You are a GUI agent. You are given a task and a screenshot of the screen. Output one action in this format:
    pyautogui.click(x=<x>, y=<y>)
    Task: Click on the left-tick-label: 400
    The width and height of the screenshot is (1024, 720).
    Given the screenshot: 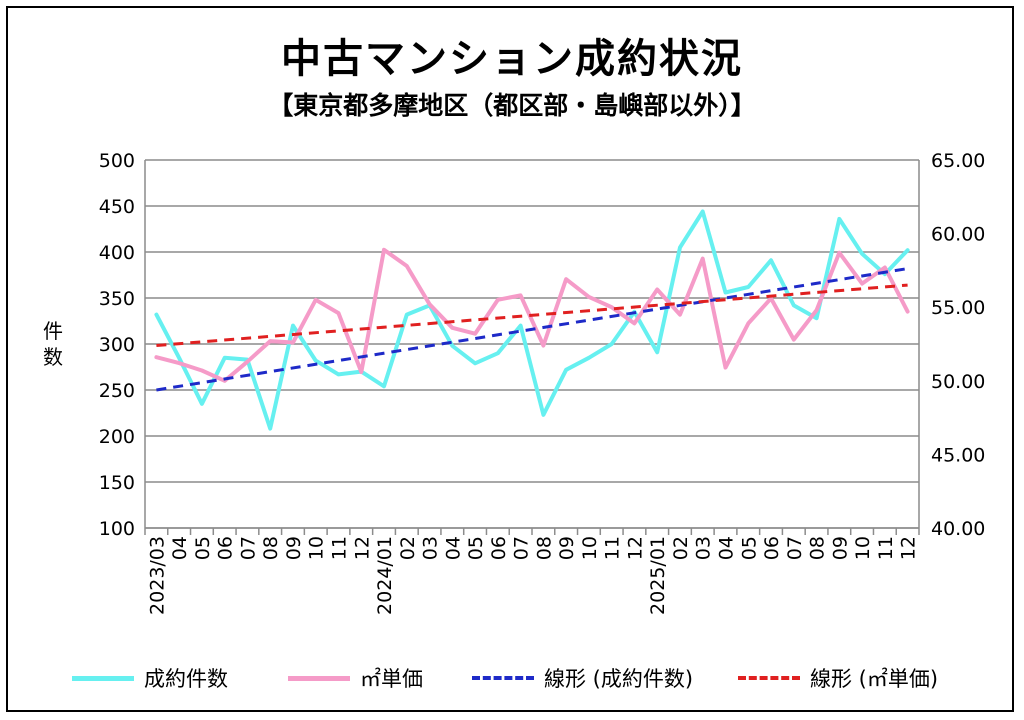 What is the action you would take?
    pyautogui.click(x=117, y=253)
    